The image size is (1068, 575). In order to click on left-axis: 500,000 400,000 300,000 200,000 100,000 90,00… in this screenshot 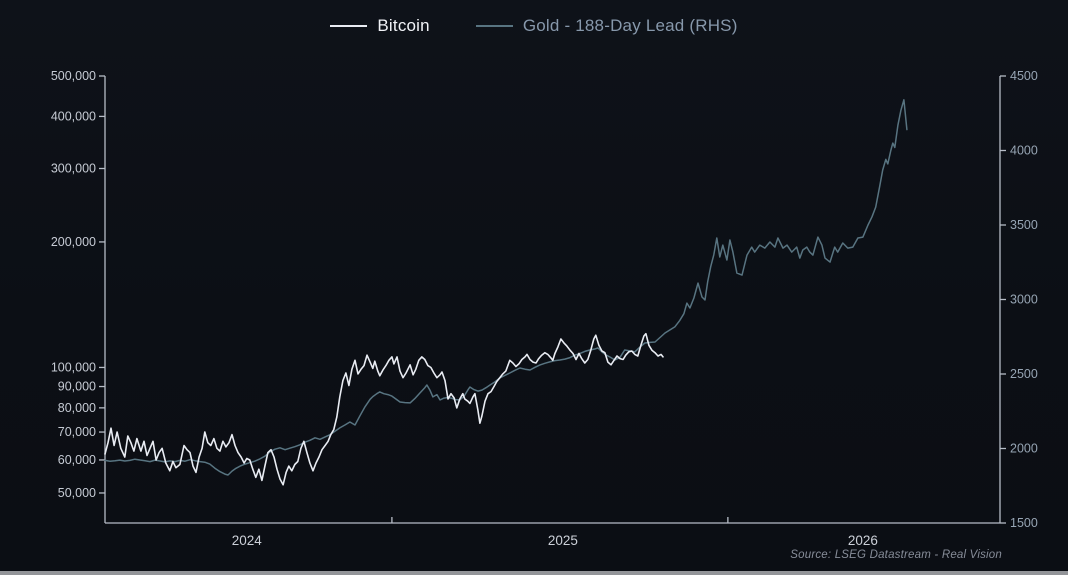, I will do `click(78, 284)`.